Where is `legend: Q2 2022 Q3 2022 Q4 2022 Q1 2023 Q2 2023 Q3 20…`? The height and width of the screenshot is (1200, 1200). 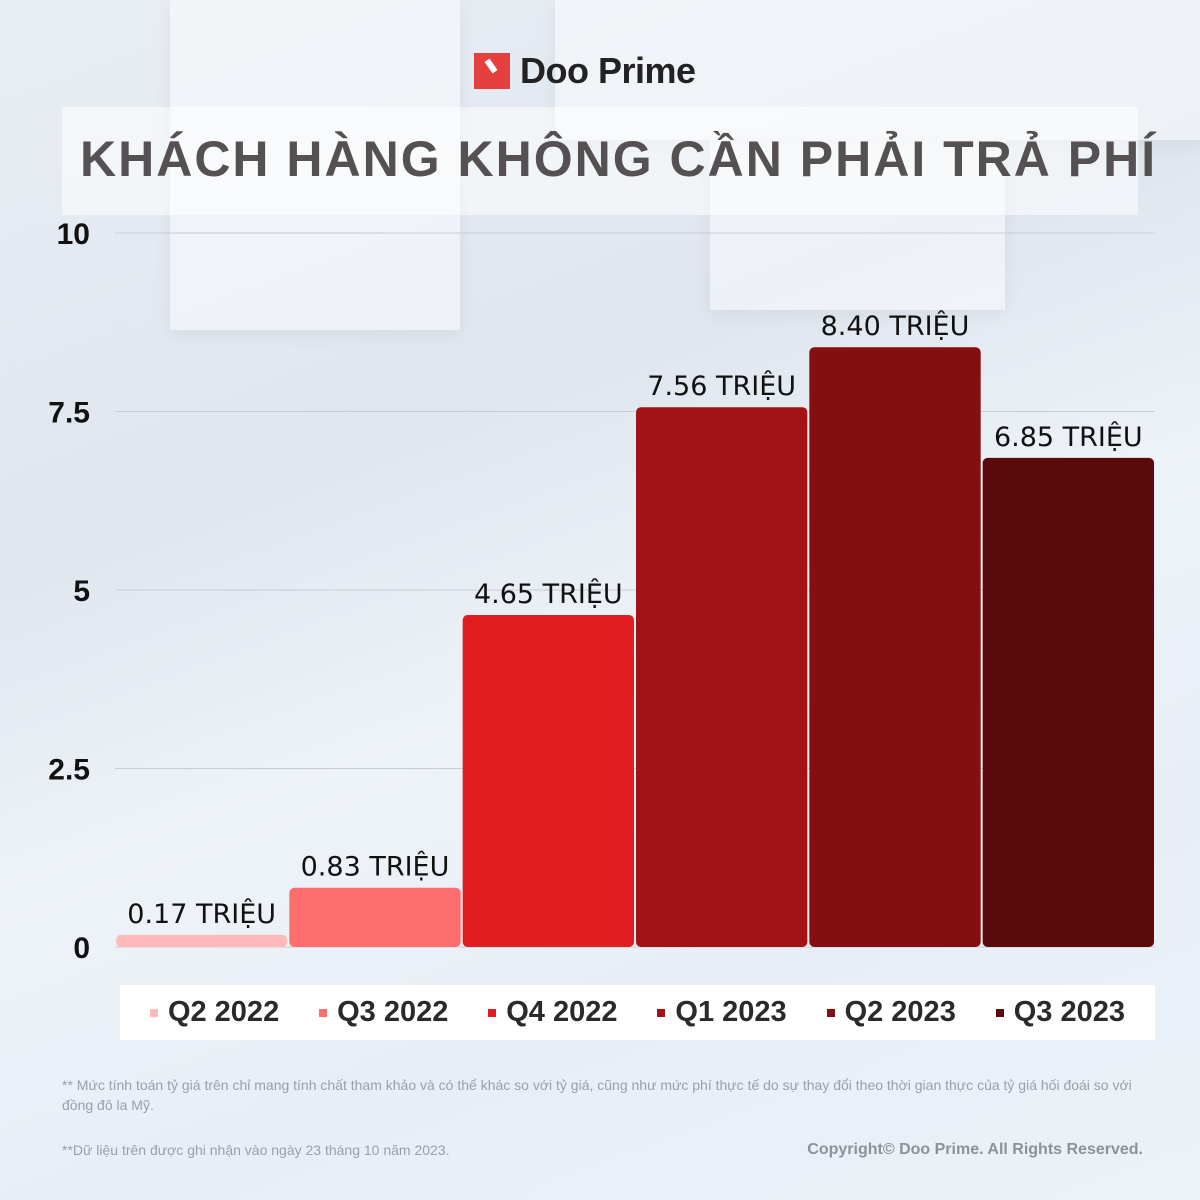
legend: Q2 2022 Q3 2022 Q4 2022 Q1 2023 Q2 2023 Q3 20… is located at coordinates (637, 1012).